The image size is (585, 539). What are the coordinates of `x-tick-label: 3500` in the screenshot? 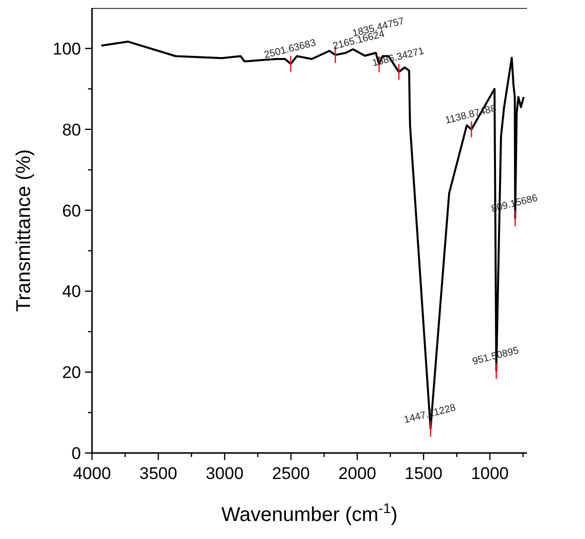 It's located at (158, 473).